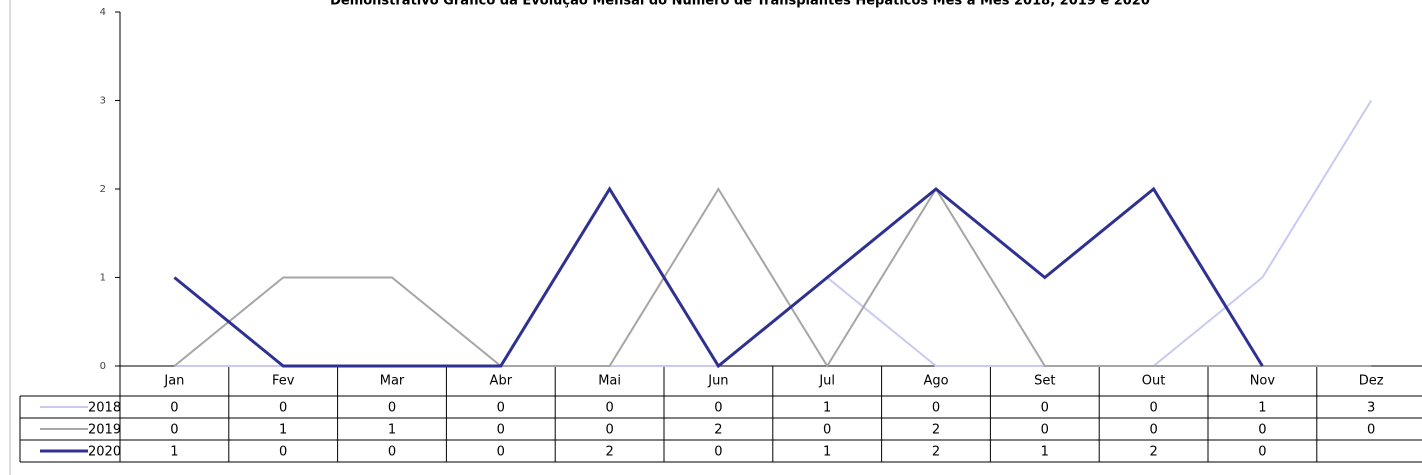  I want to click on legend-label: 2020, so click(104, 452).